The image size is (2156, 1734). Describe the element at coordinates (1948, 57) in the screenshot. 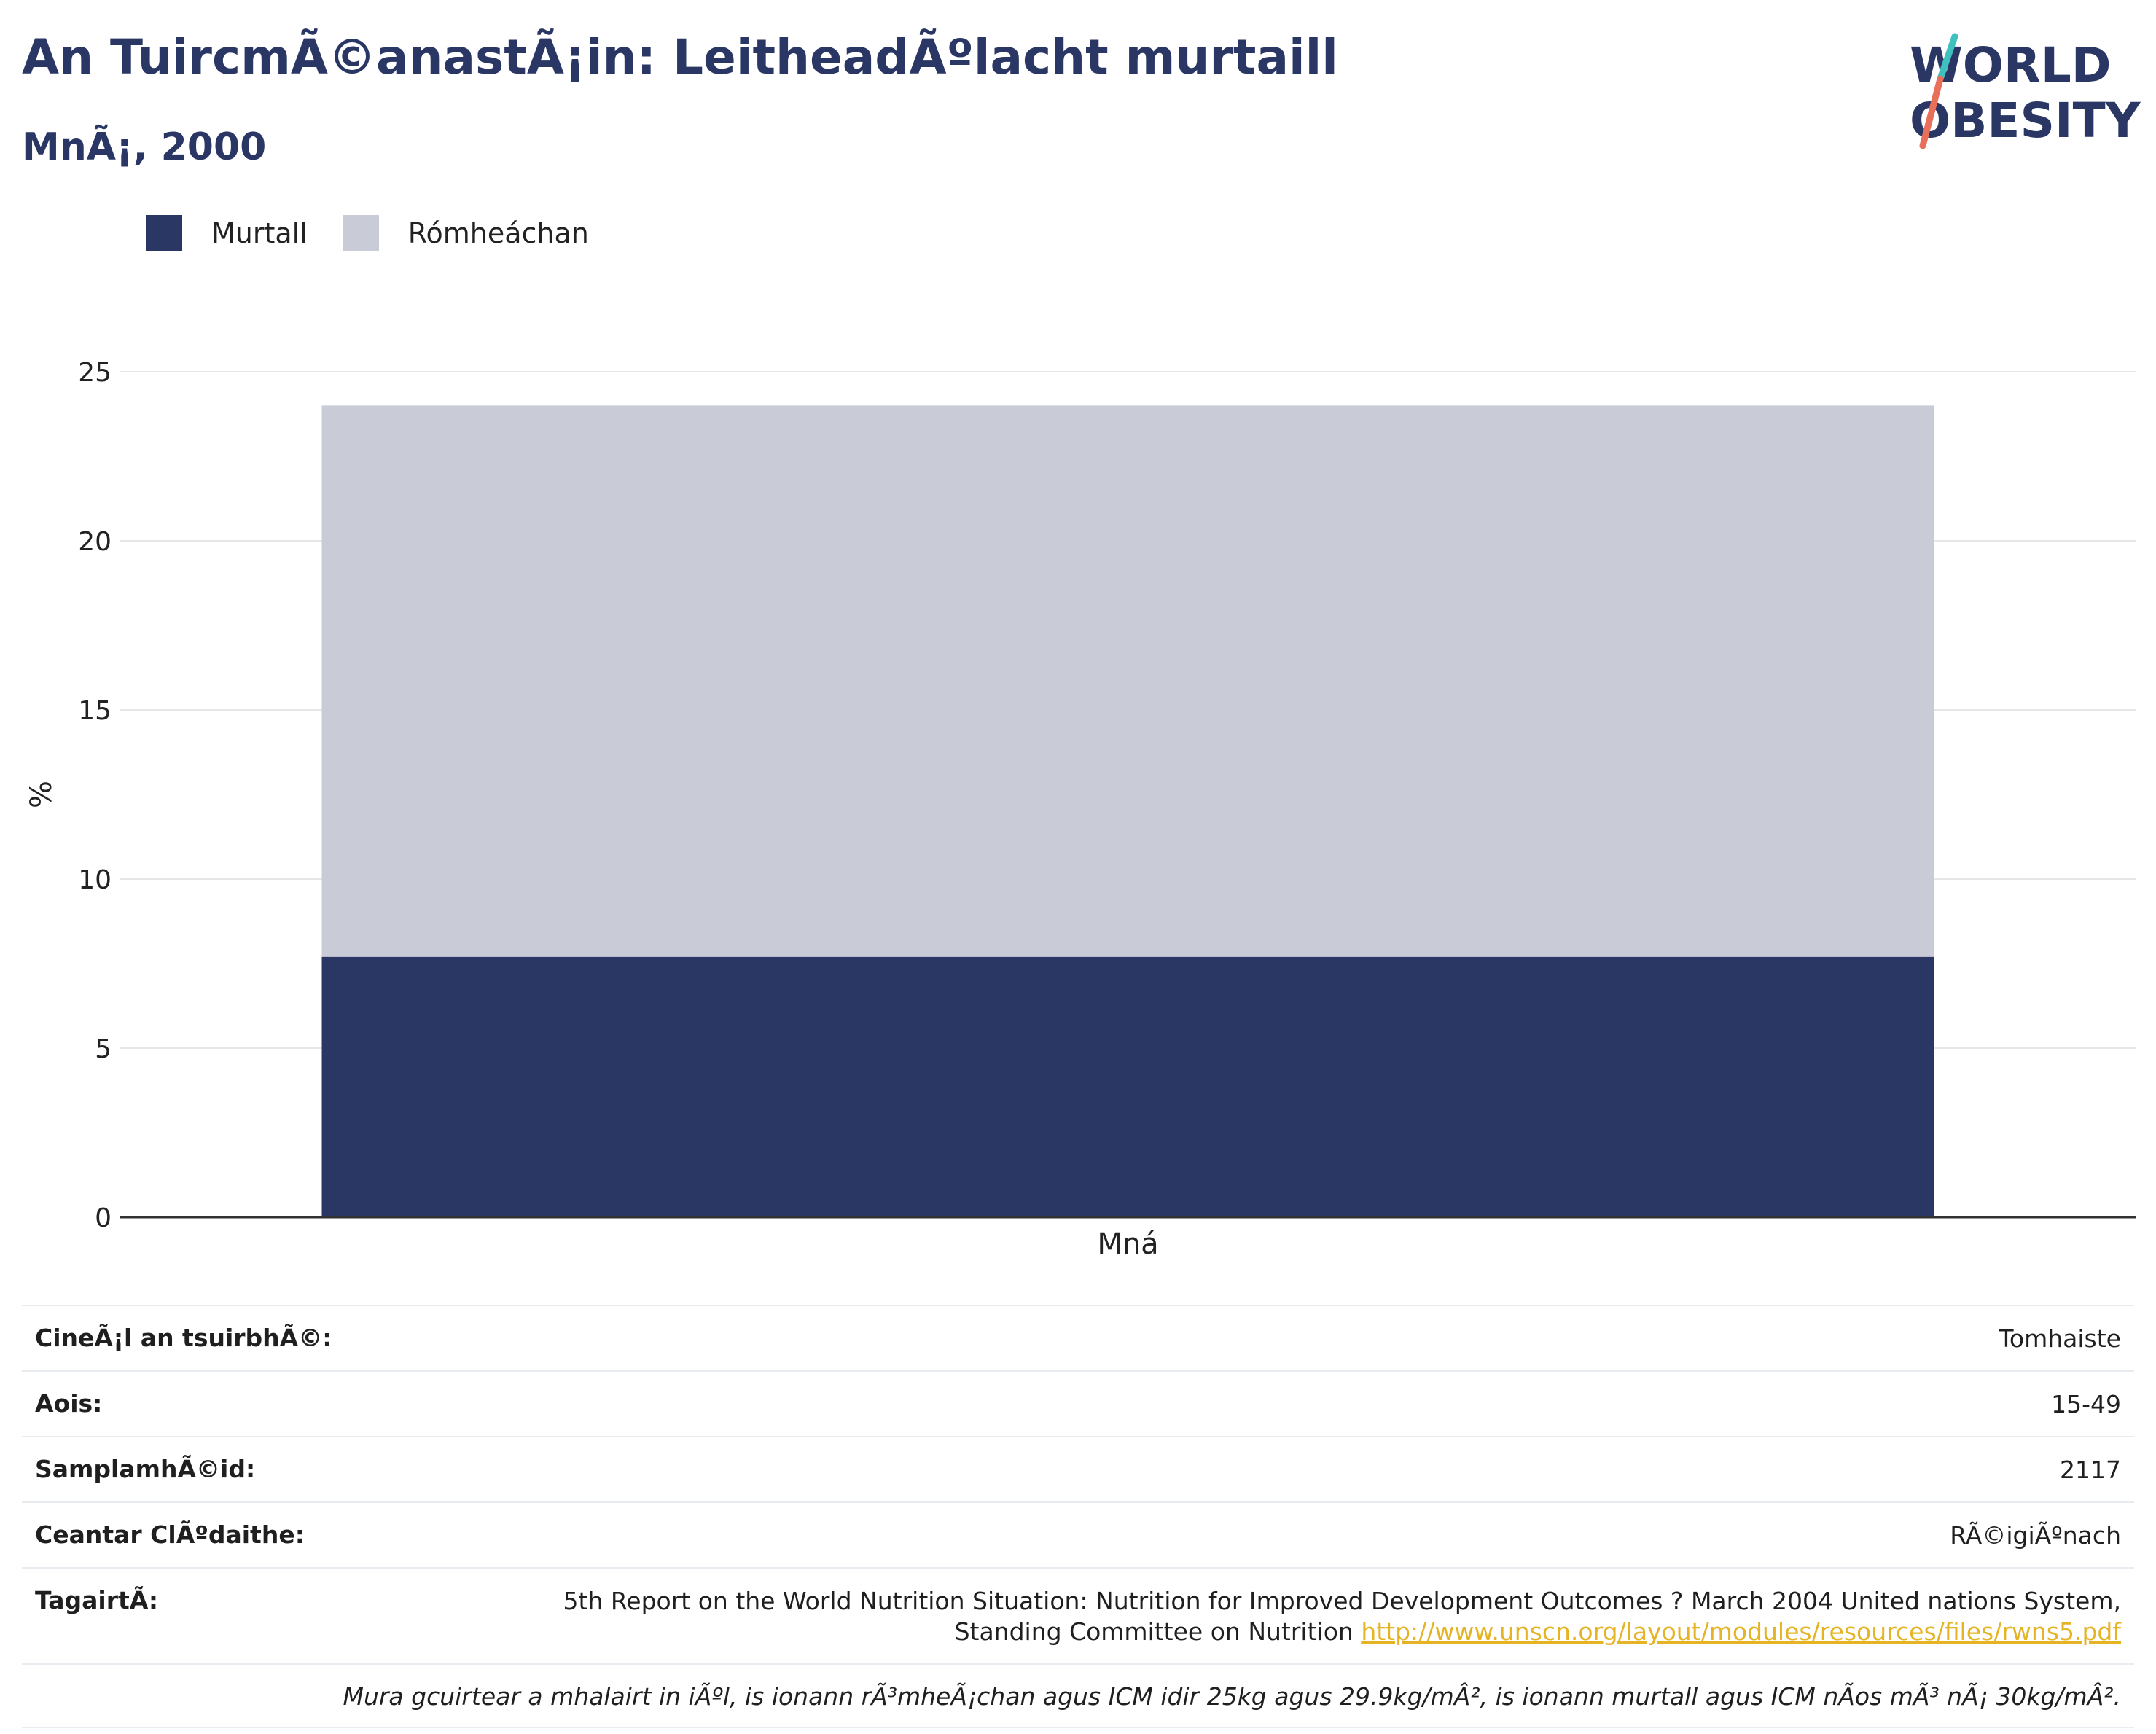

I see `logo-slash-teal` at that location.